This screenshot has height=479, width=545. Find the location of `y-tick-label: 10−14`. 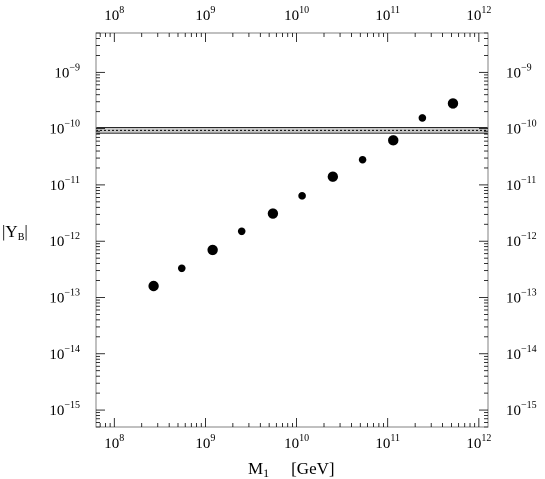

y-tick-label: 10−14 is located at coordinates (64, 353).